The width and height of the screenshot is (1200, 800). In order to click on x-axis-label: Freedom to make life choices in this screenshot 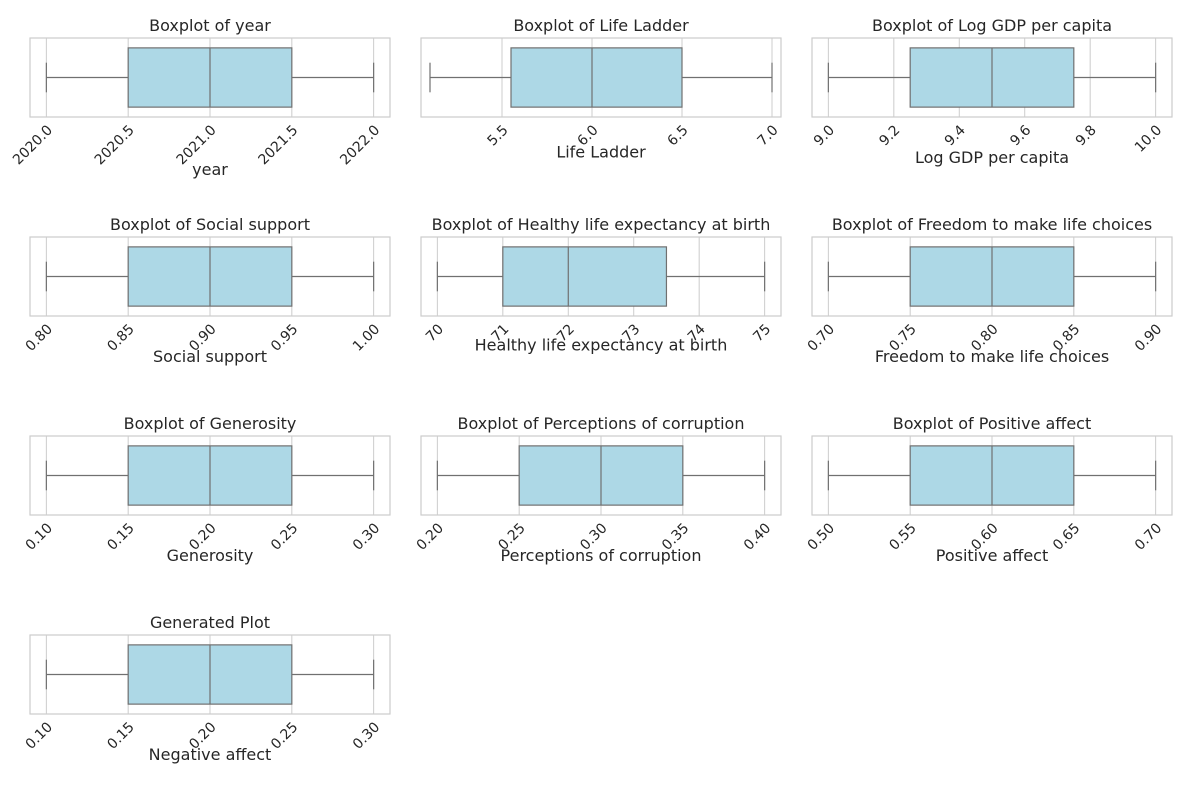, I will do `click(992, 356)`.